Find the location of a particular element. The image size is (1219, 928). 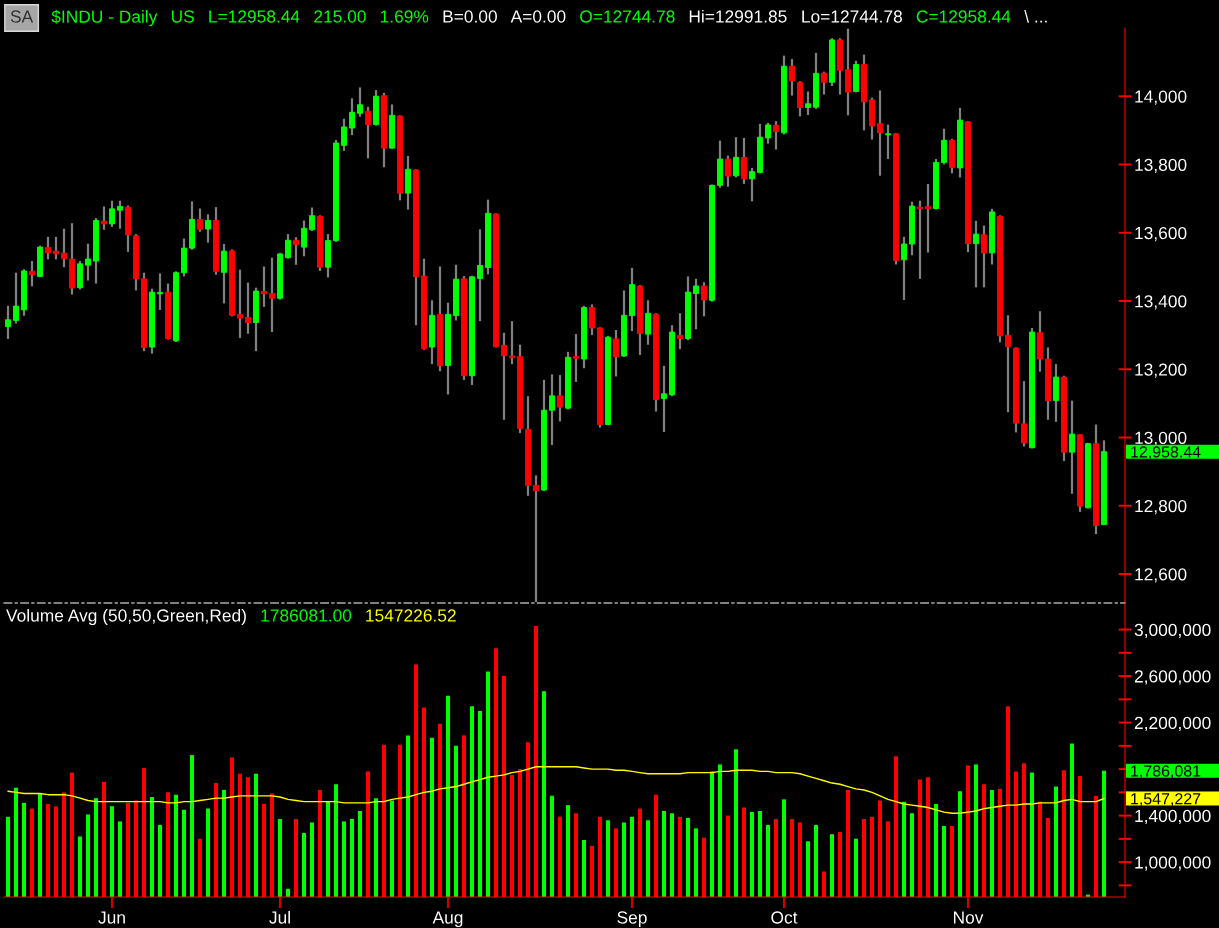

text: B=0.00 is located at coordinates (470, 16).